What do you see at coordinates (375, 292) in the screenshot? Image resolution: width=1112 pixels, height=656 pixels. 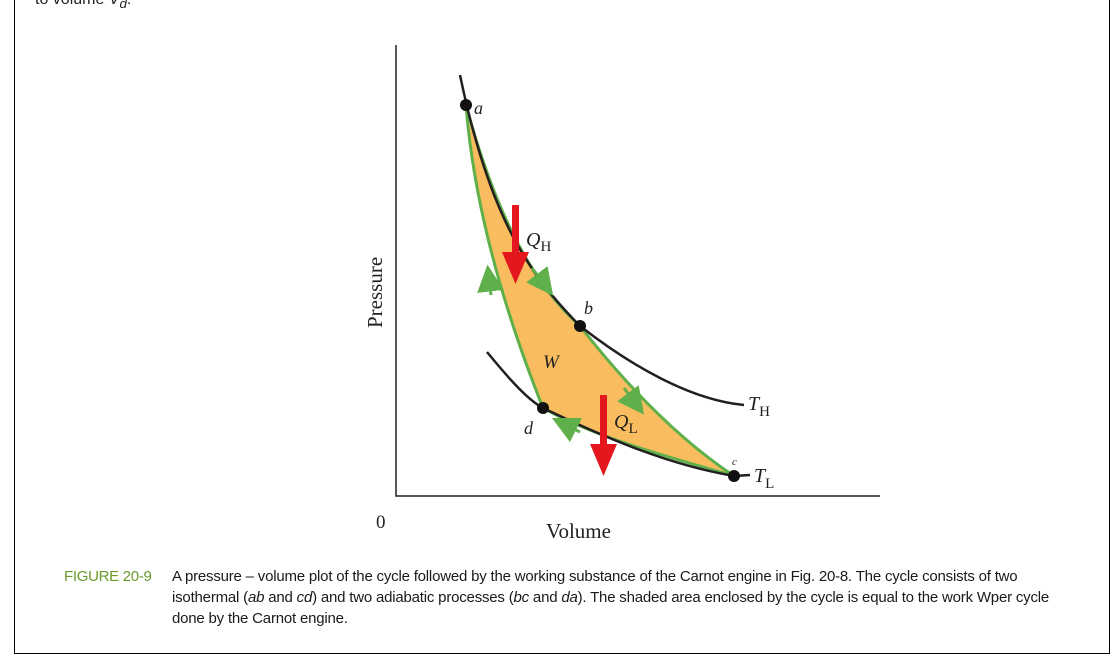 I see `y-axis-label: Pressure` at bounding box center [375, 292].